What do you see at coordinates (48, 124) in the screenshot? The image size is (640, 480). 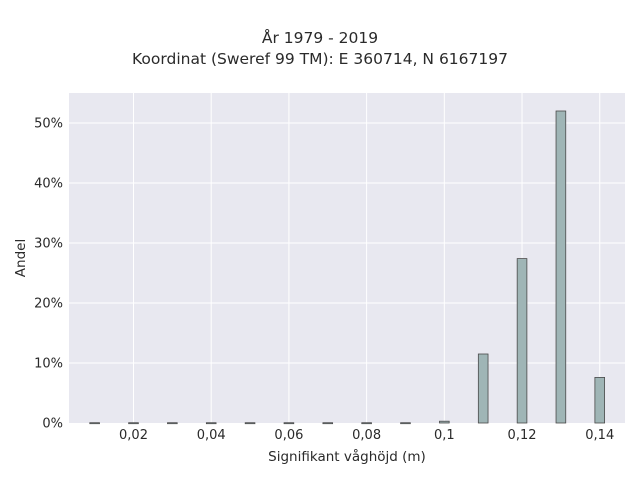 I see `y-tick-label: 50%` at bounding box center [48, 124].